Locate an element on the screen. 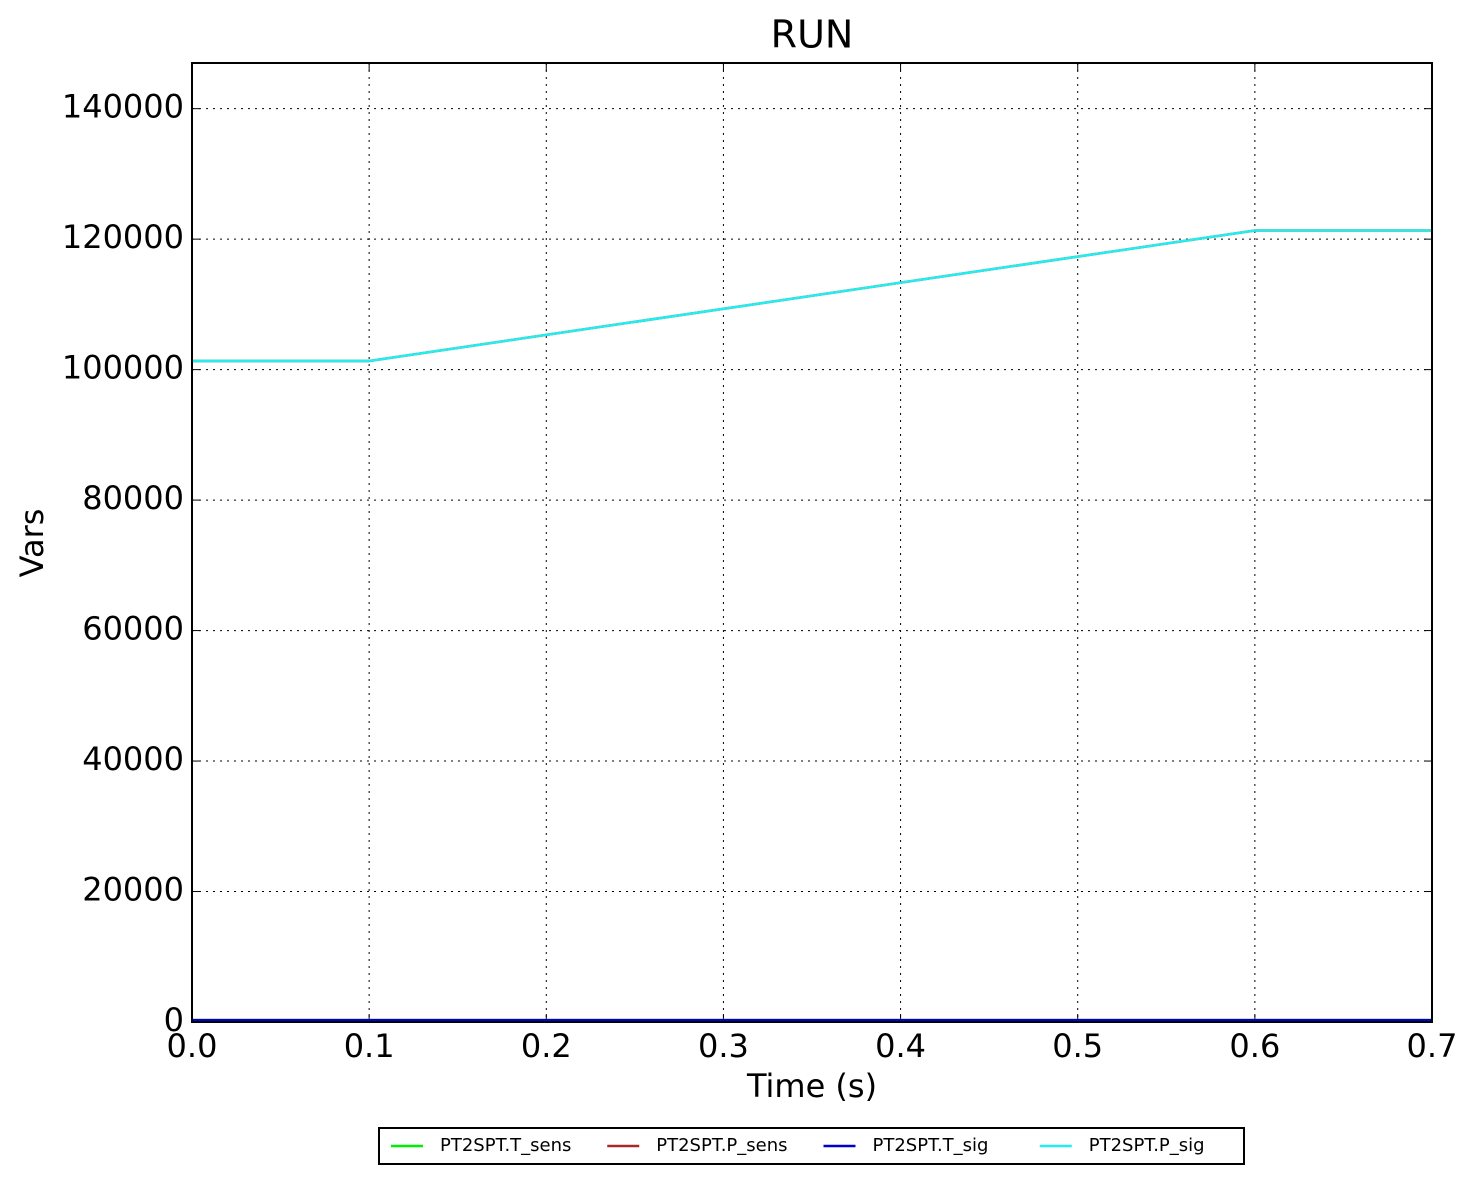  y-tick-label: 100000 is located at coordinates (123, 368).